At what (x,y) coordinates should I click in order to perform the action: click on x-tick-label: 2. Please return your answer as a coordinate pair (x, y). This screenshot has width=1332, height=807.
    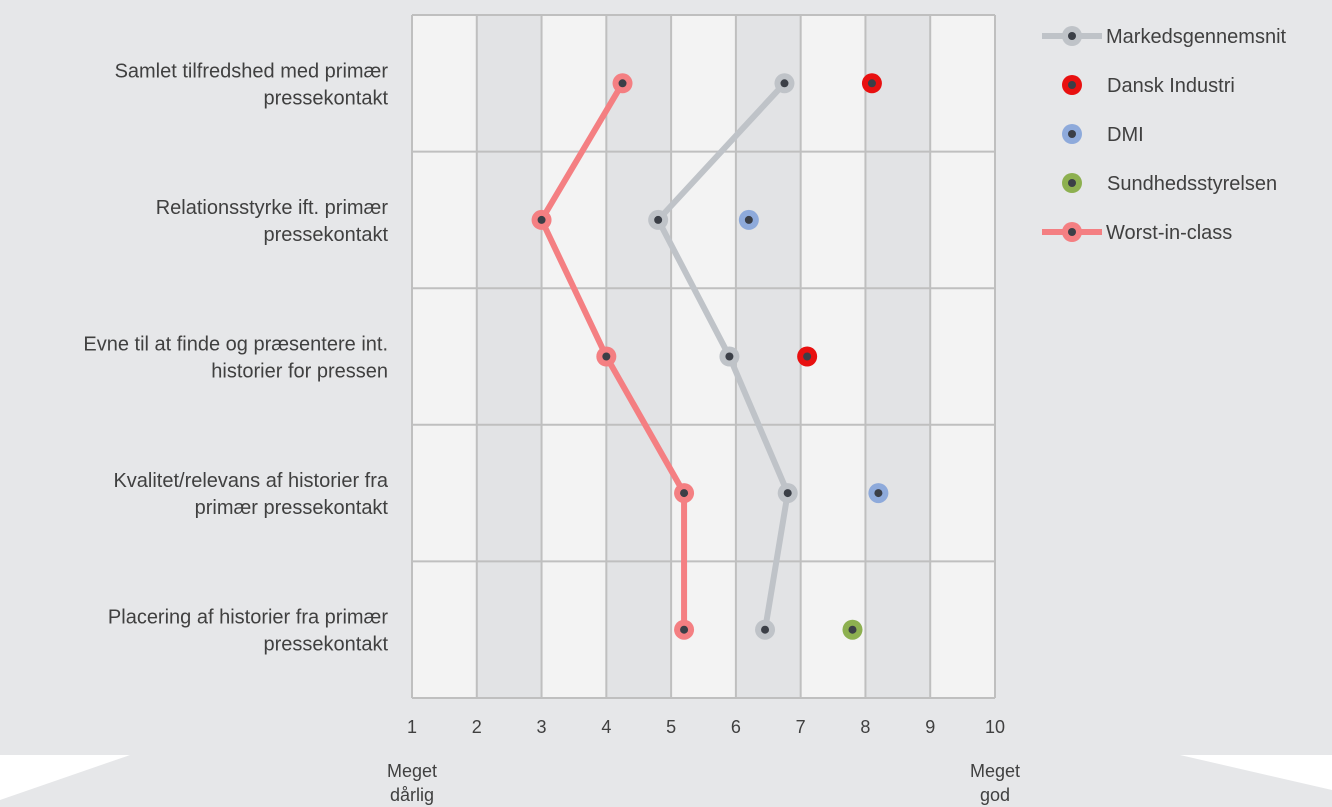
    Looking at the image, I should click on (477, 727).